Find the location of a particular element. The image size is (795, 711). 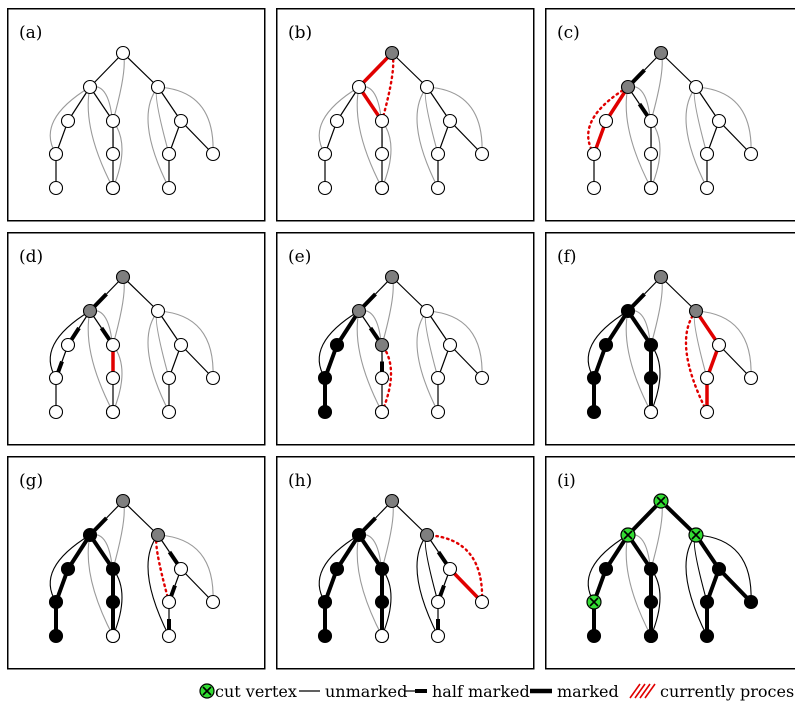

panel-g: (g) is located at coordinates (136, 563).